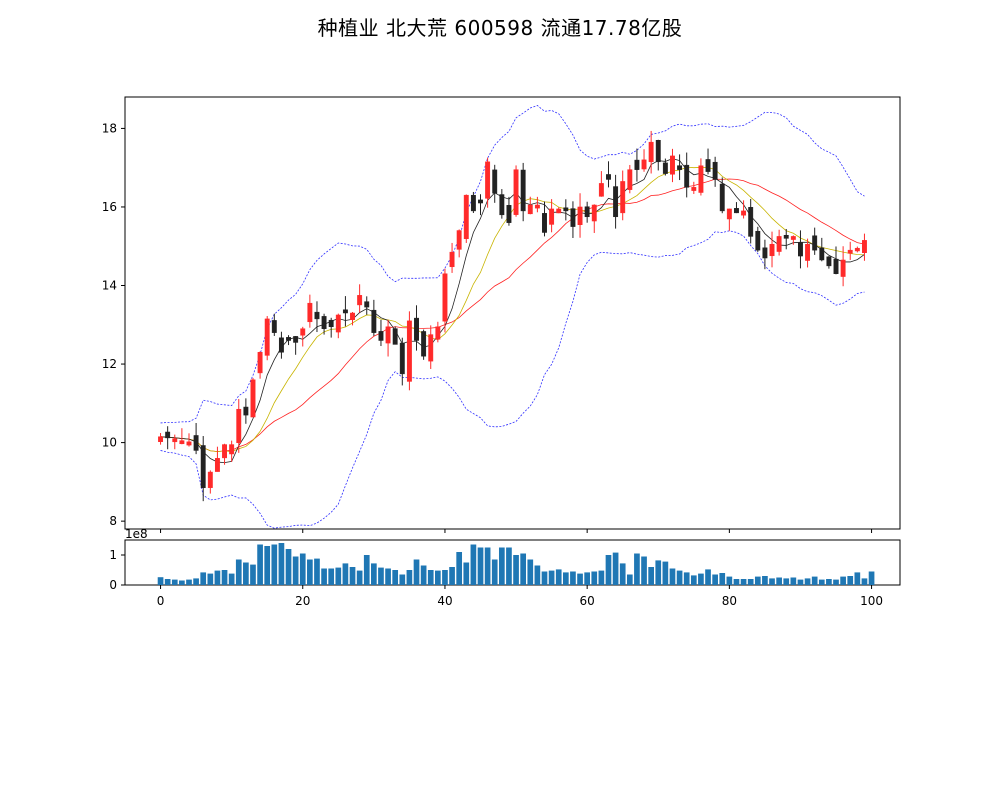  What do you see at coordinates (109, 128) in the screenshot?
I see `price-ytick-label: 18` at bounding box center [109, 128].